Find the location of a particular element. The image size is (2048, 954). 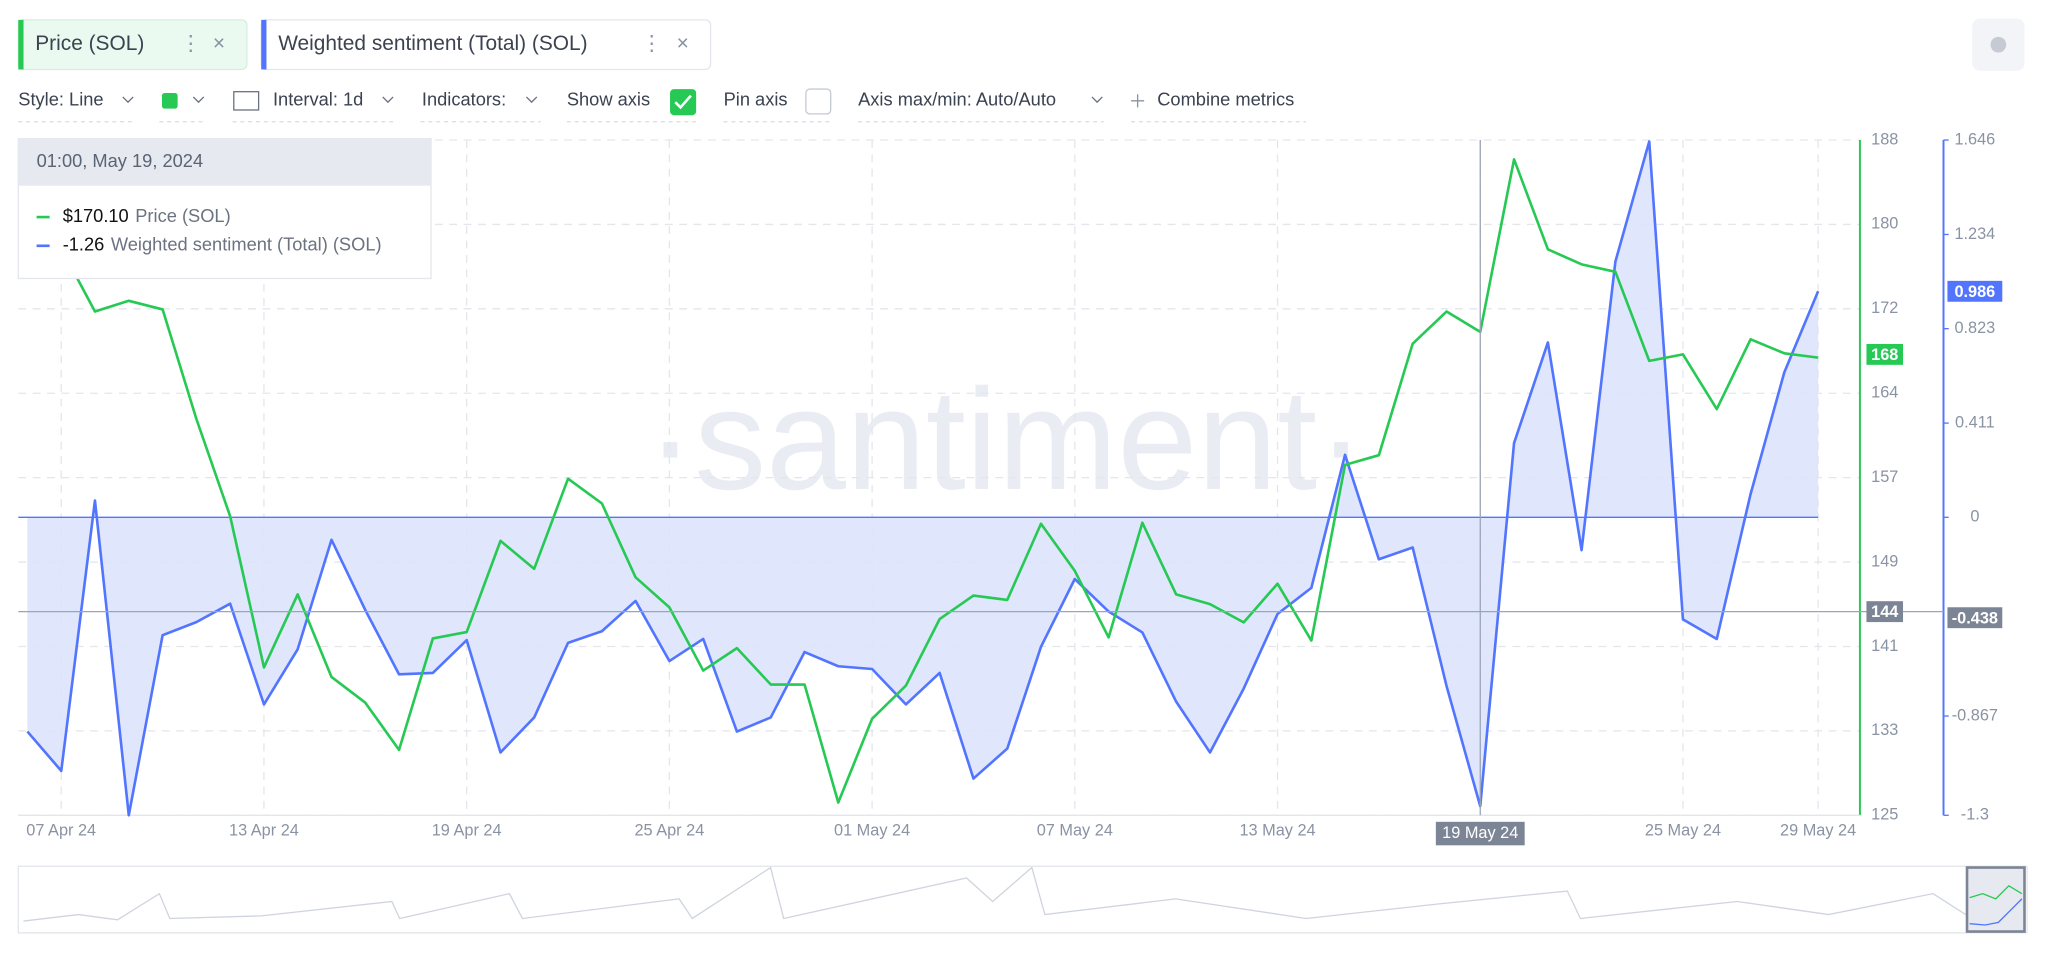

y-tick-label: 133 is located at coordinates (1884, 730).